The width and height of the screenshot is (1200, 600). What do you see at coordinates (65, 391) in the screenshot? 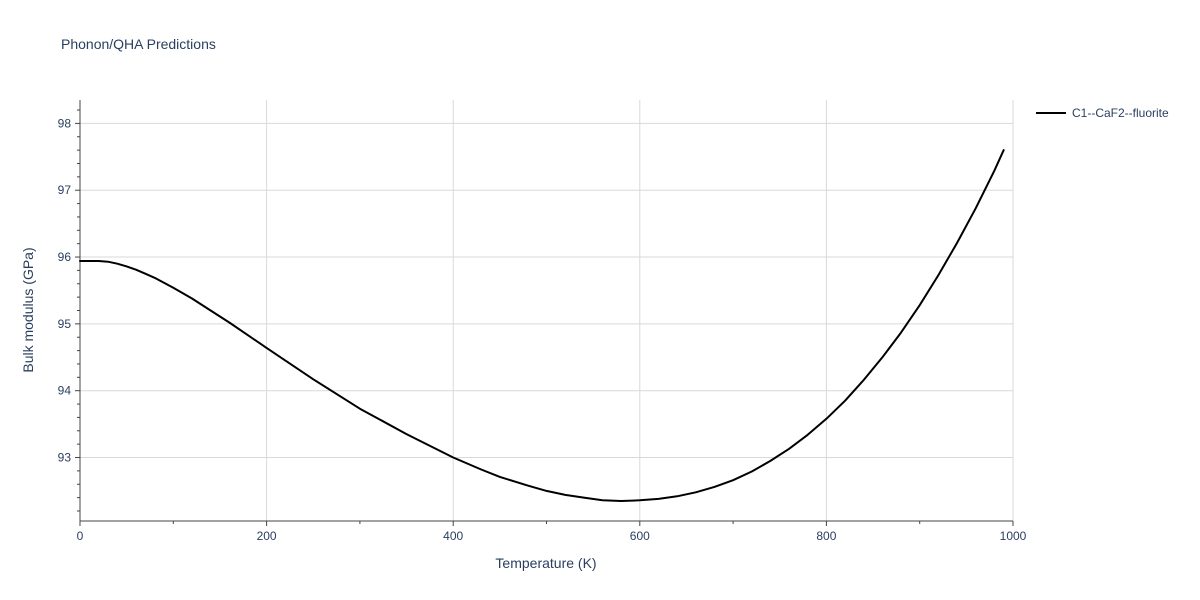
I see `y-tick-label: 94` at bounding box center [65, 391].